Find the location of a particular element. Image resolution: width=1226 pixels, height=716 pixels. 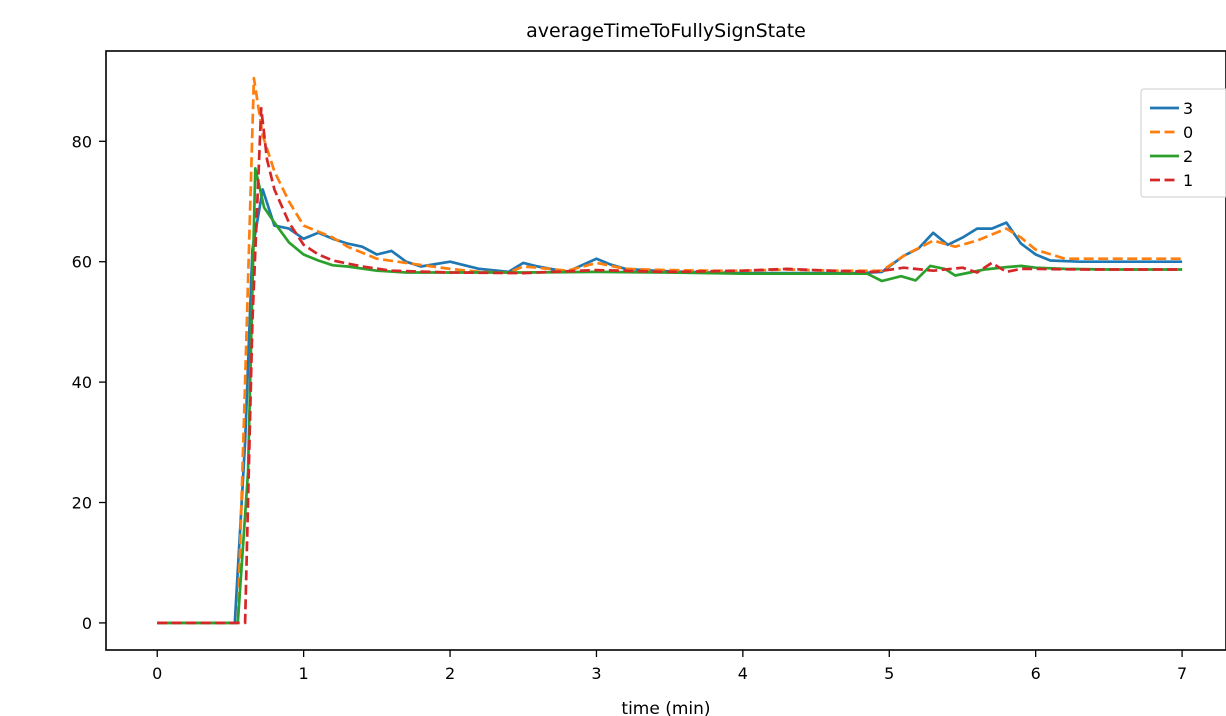

y-tick-label: 80 is located at coordinates (82, 141).